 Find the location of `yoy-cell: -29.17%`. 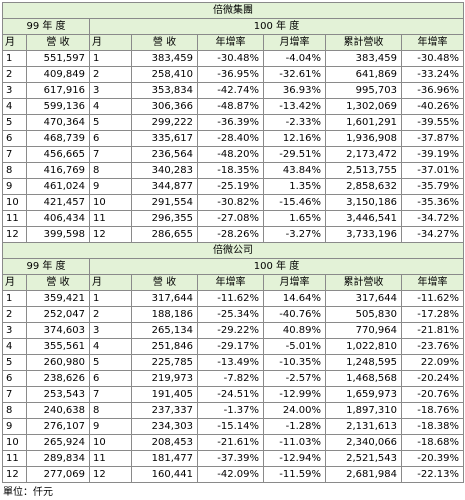

yoy-cell: -29.17% is located at coordinates (230, 346).